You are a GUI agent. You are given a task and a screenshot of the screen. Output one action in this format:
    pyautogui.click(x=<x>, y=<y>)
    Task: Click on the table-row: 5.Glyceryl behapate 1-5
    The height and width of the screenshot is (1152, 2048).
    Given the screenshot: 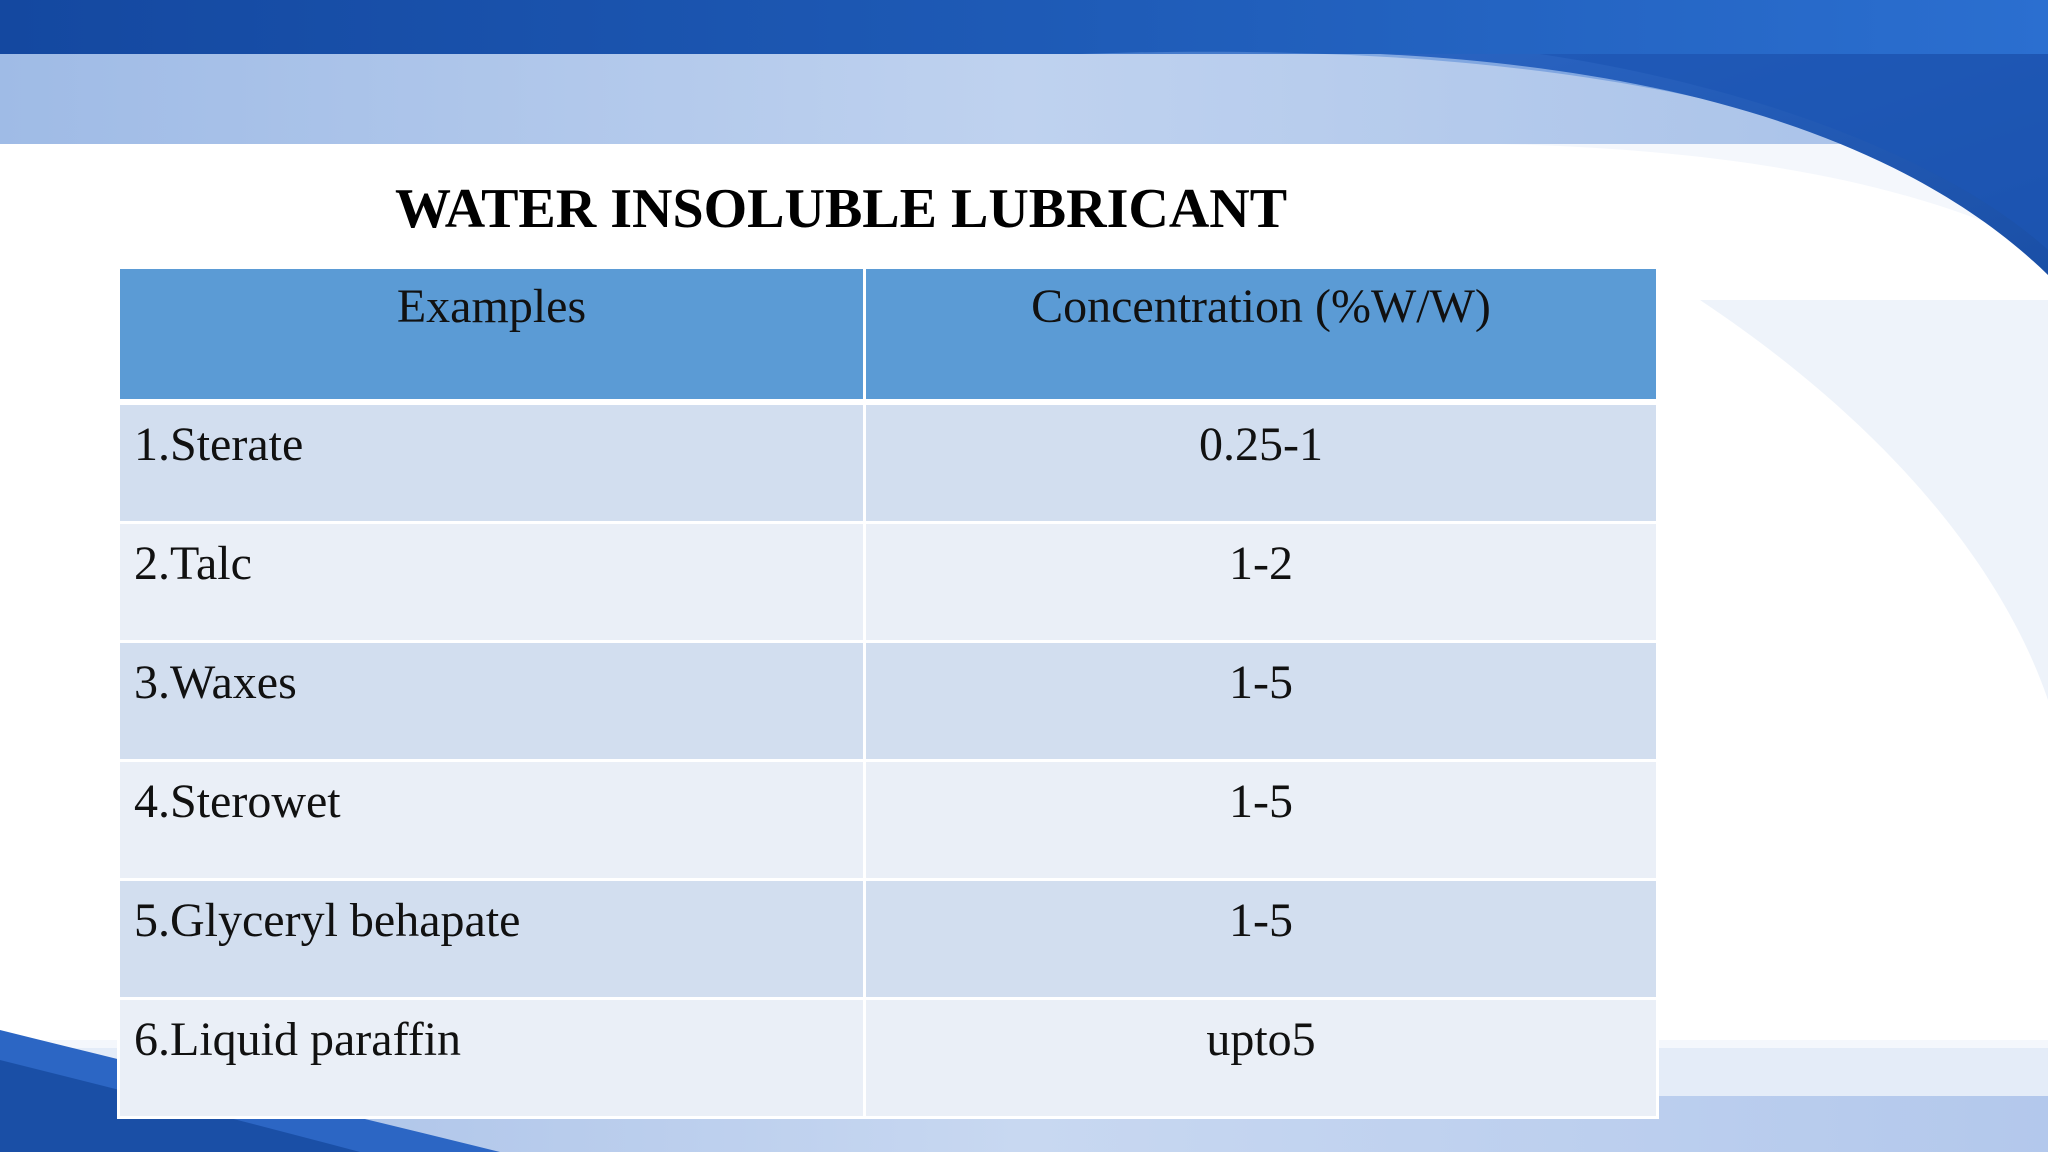 What is the action you would take?
    pyautogui.click(x=888, y=939)
    